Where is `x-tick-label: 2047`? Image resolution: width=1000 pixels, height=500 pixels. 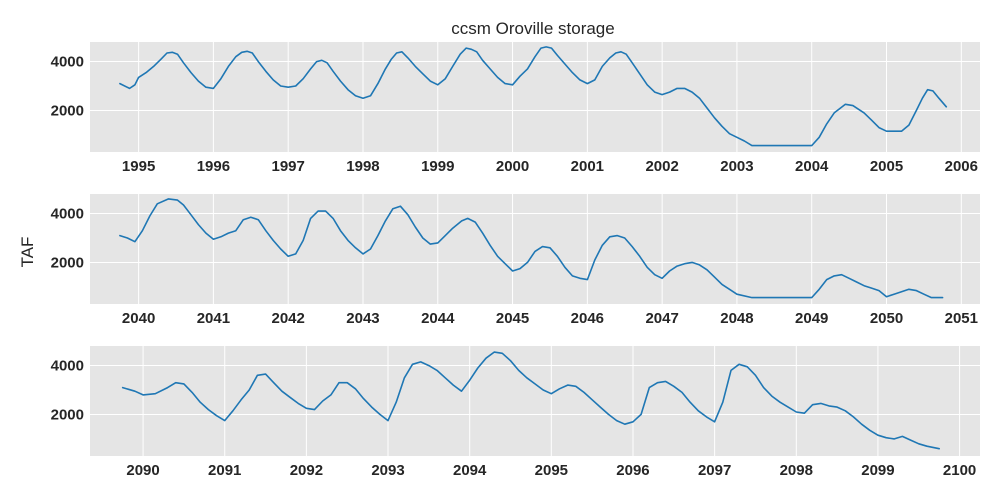
x-tick-label: 2047 is located at coordinates (661, 318).